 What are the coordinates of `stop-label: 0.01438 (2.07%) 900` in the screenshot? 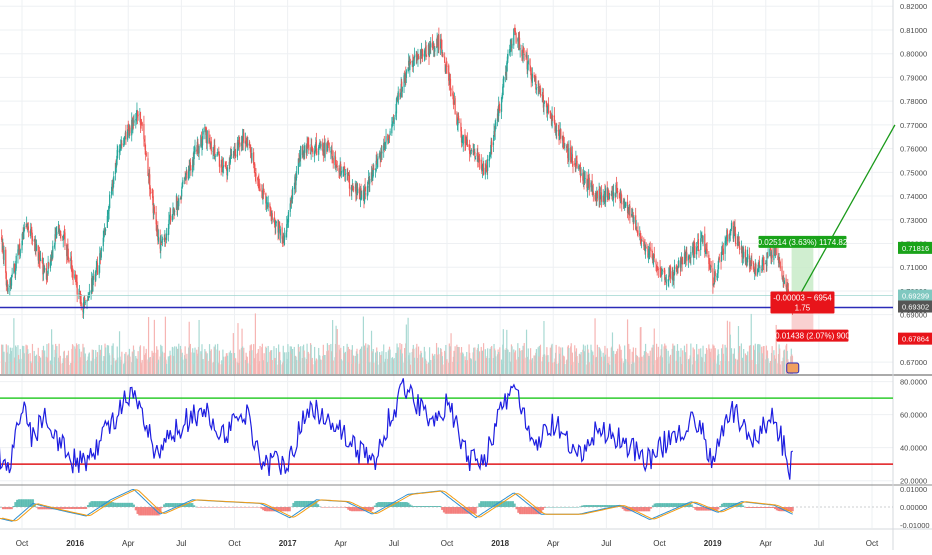 It's located at (812, 336).